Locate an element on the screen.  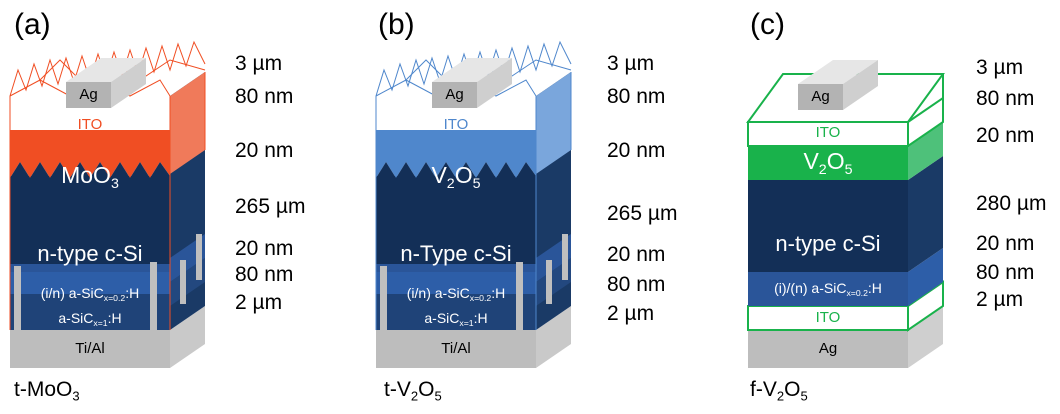
layer2-sub-b: x=1 is located at coordinates (466, 323).